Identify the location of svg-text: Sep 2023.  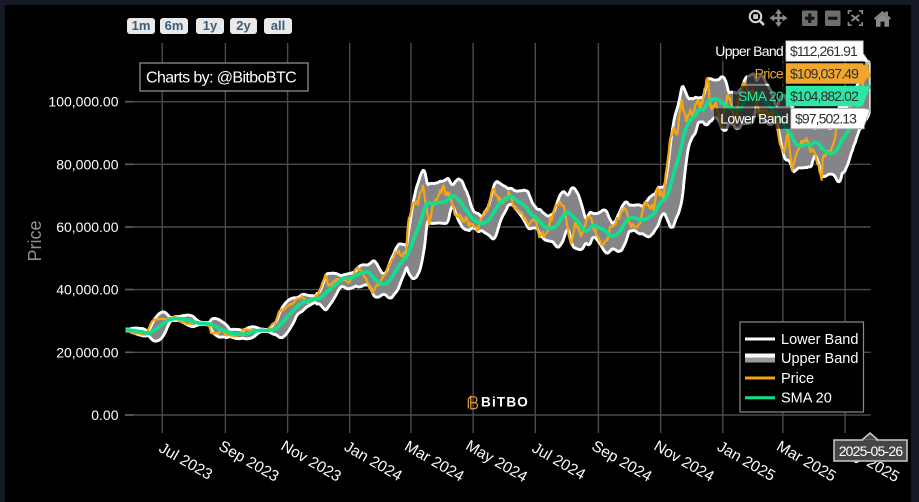
(249, 462).